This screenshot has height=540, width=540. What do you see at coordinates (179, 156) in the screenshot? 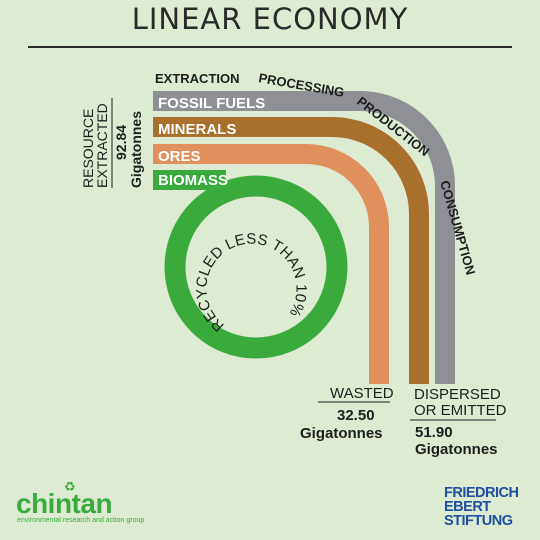
I see `ores-label: ORES` at bounding box center [179, 156].